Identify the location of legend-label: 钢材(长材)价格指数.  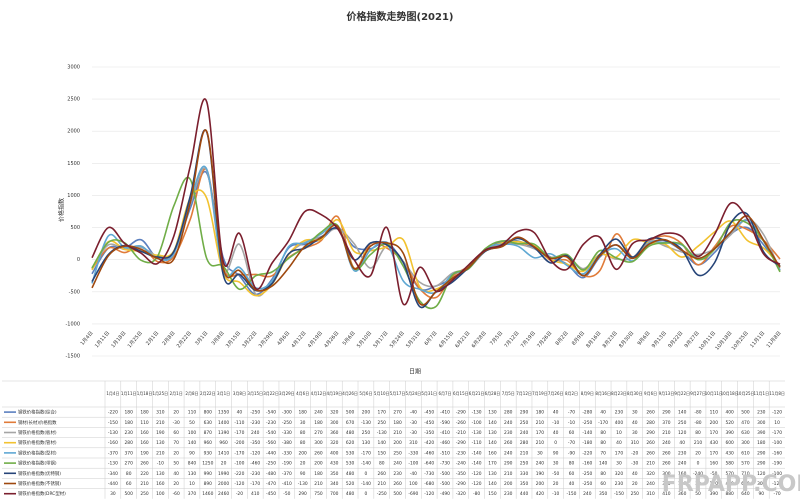
(37, 422).